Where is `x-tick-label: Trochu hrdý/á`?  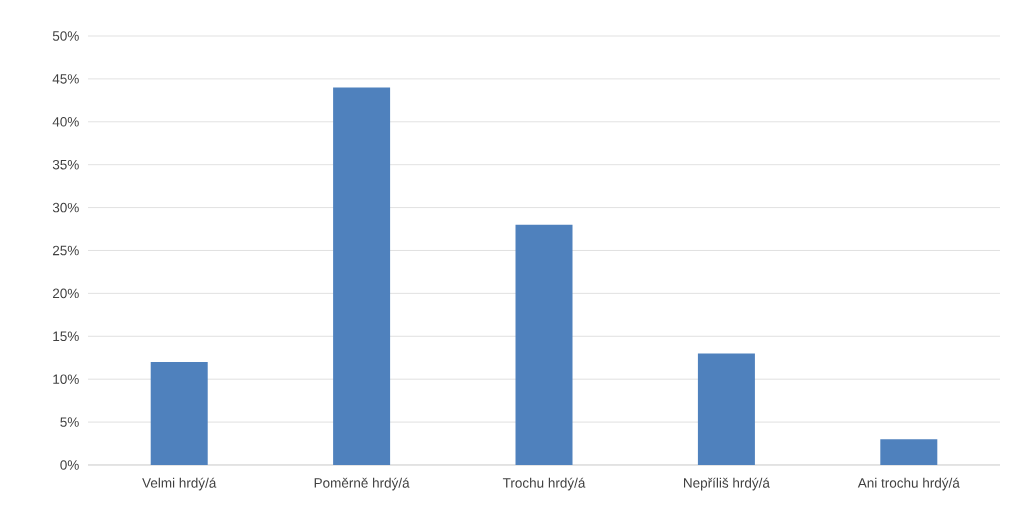
x-tick-label: Trochu hrdý/á is located at coordinates (544, 484).